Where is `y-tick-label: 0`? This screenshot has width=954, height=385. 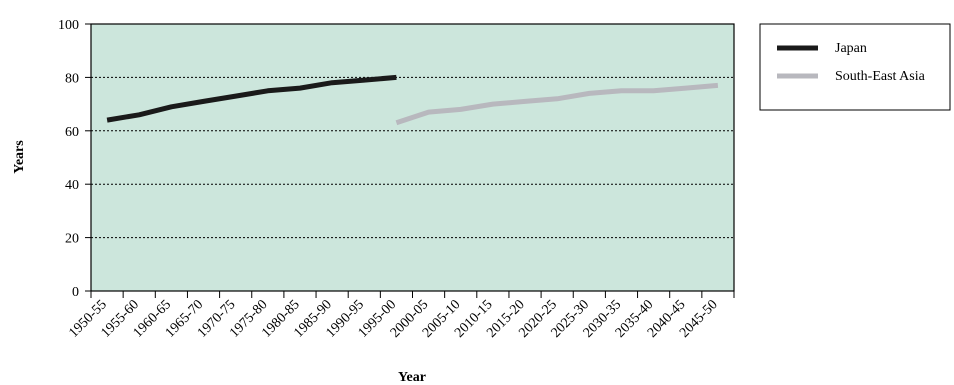
y-tick-label: 0 is located at coordinates (75, 292).